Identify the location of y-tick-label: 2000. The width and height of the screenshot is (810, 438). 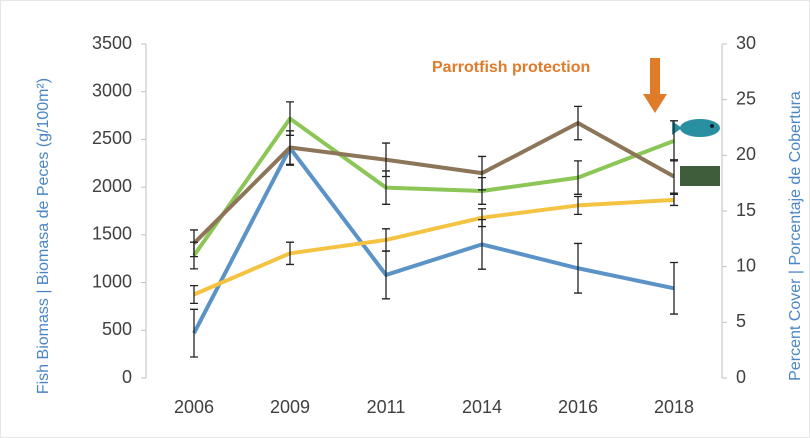
(112, 186).